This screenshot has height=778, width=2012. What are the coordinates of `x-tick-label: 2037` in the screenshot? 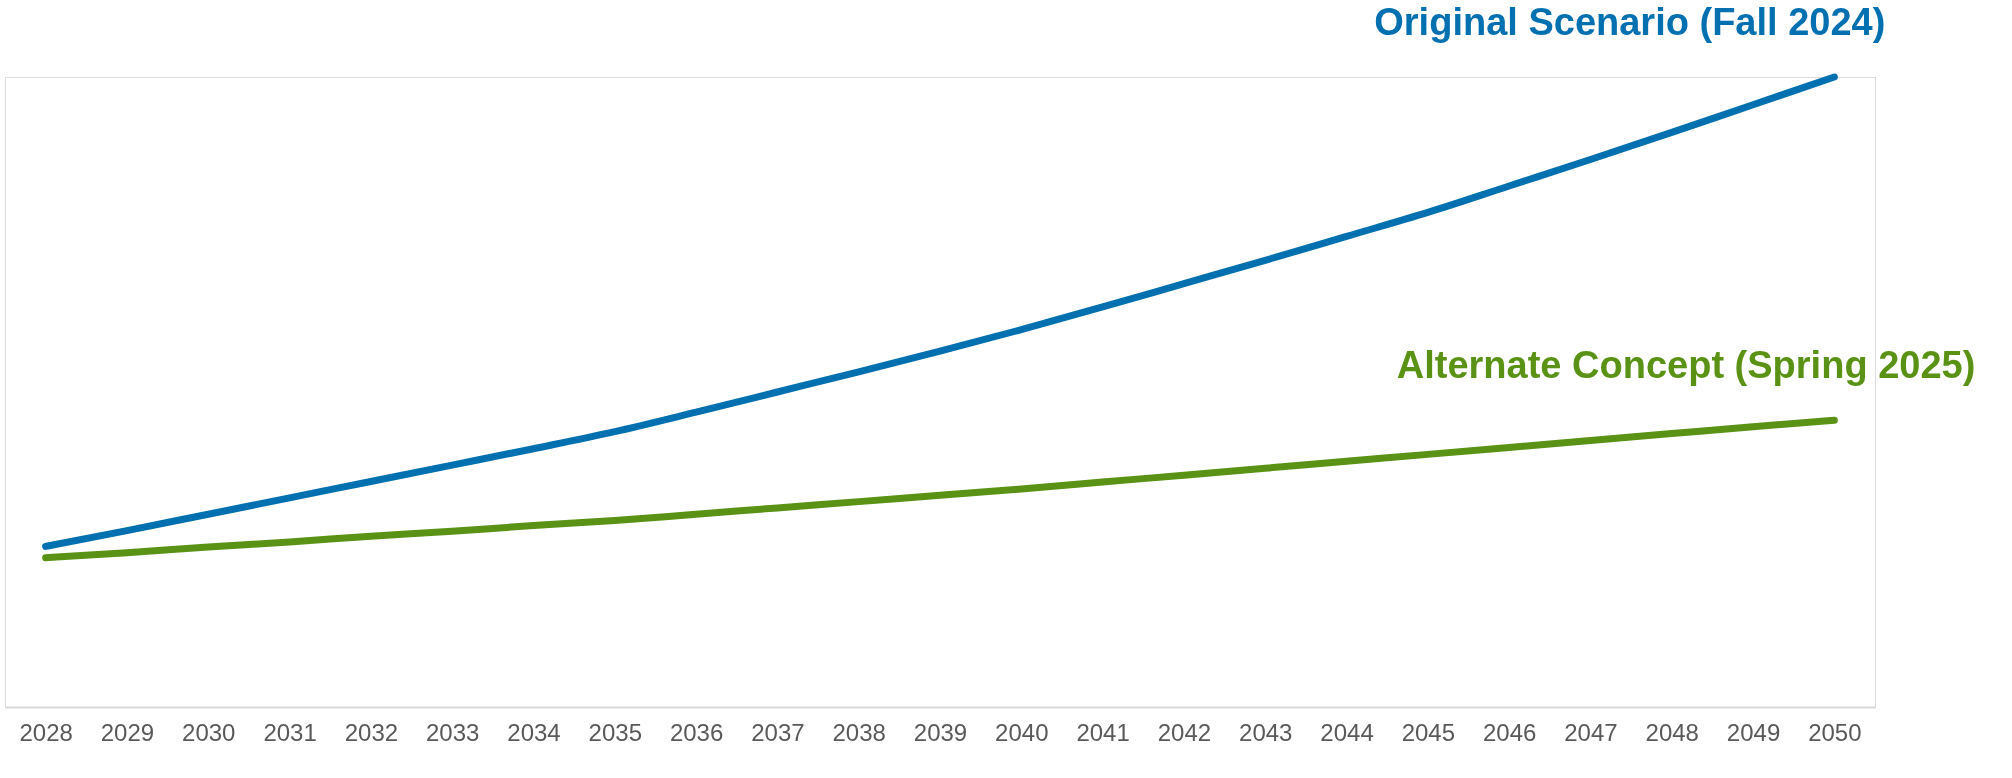 It's located at (778, 732).